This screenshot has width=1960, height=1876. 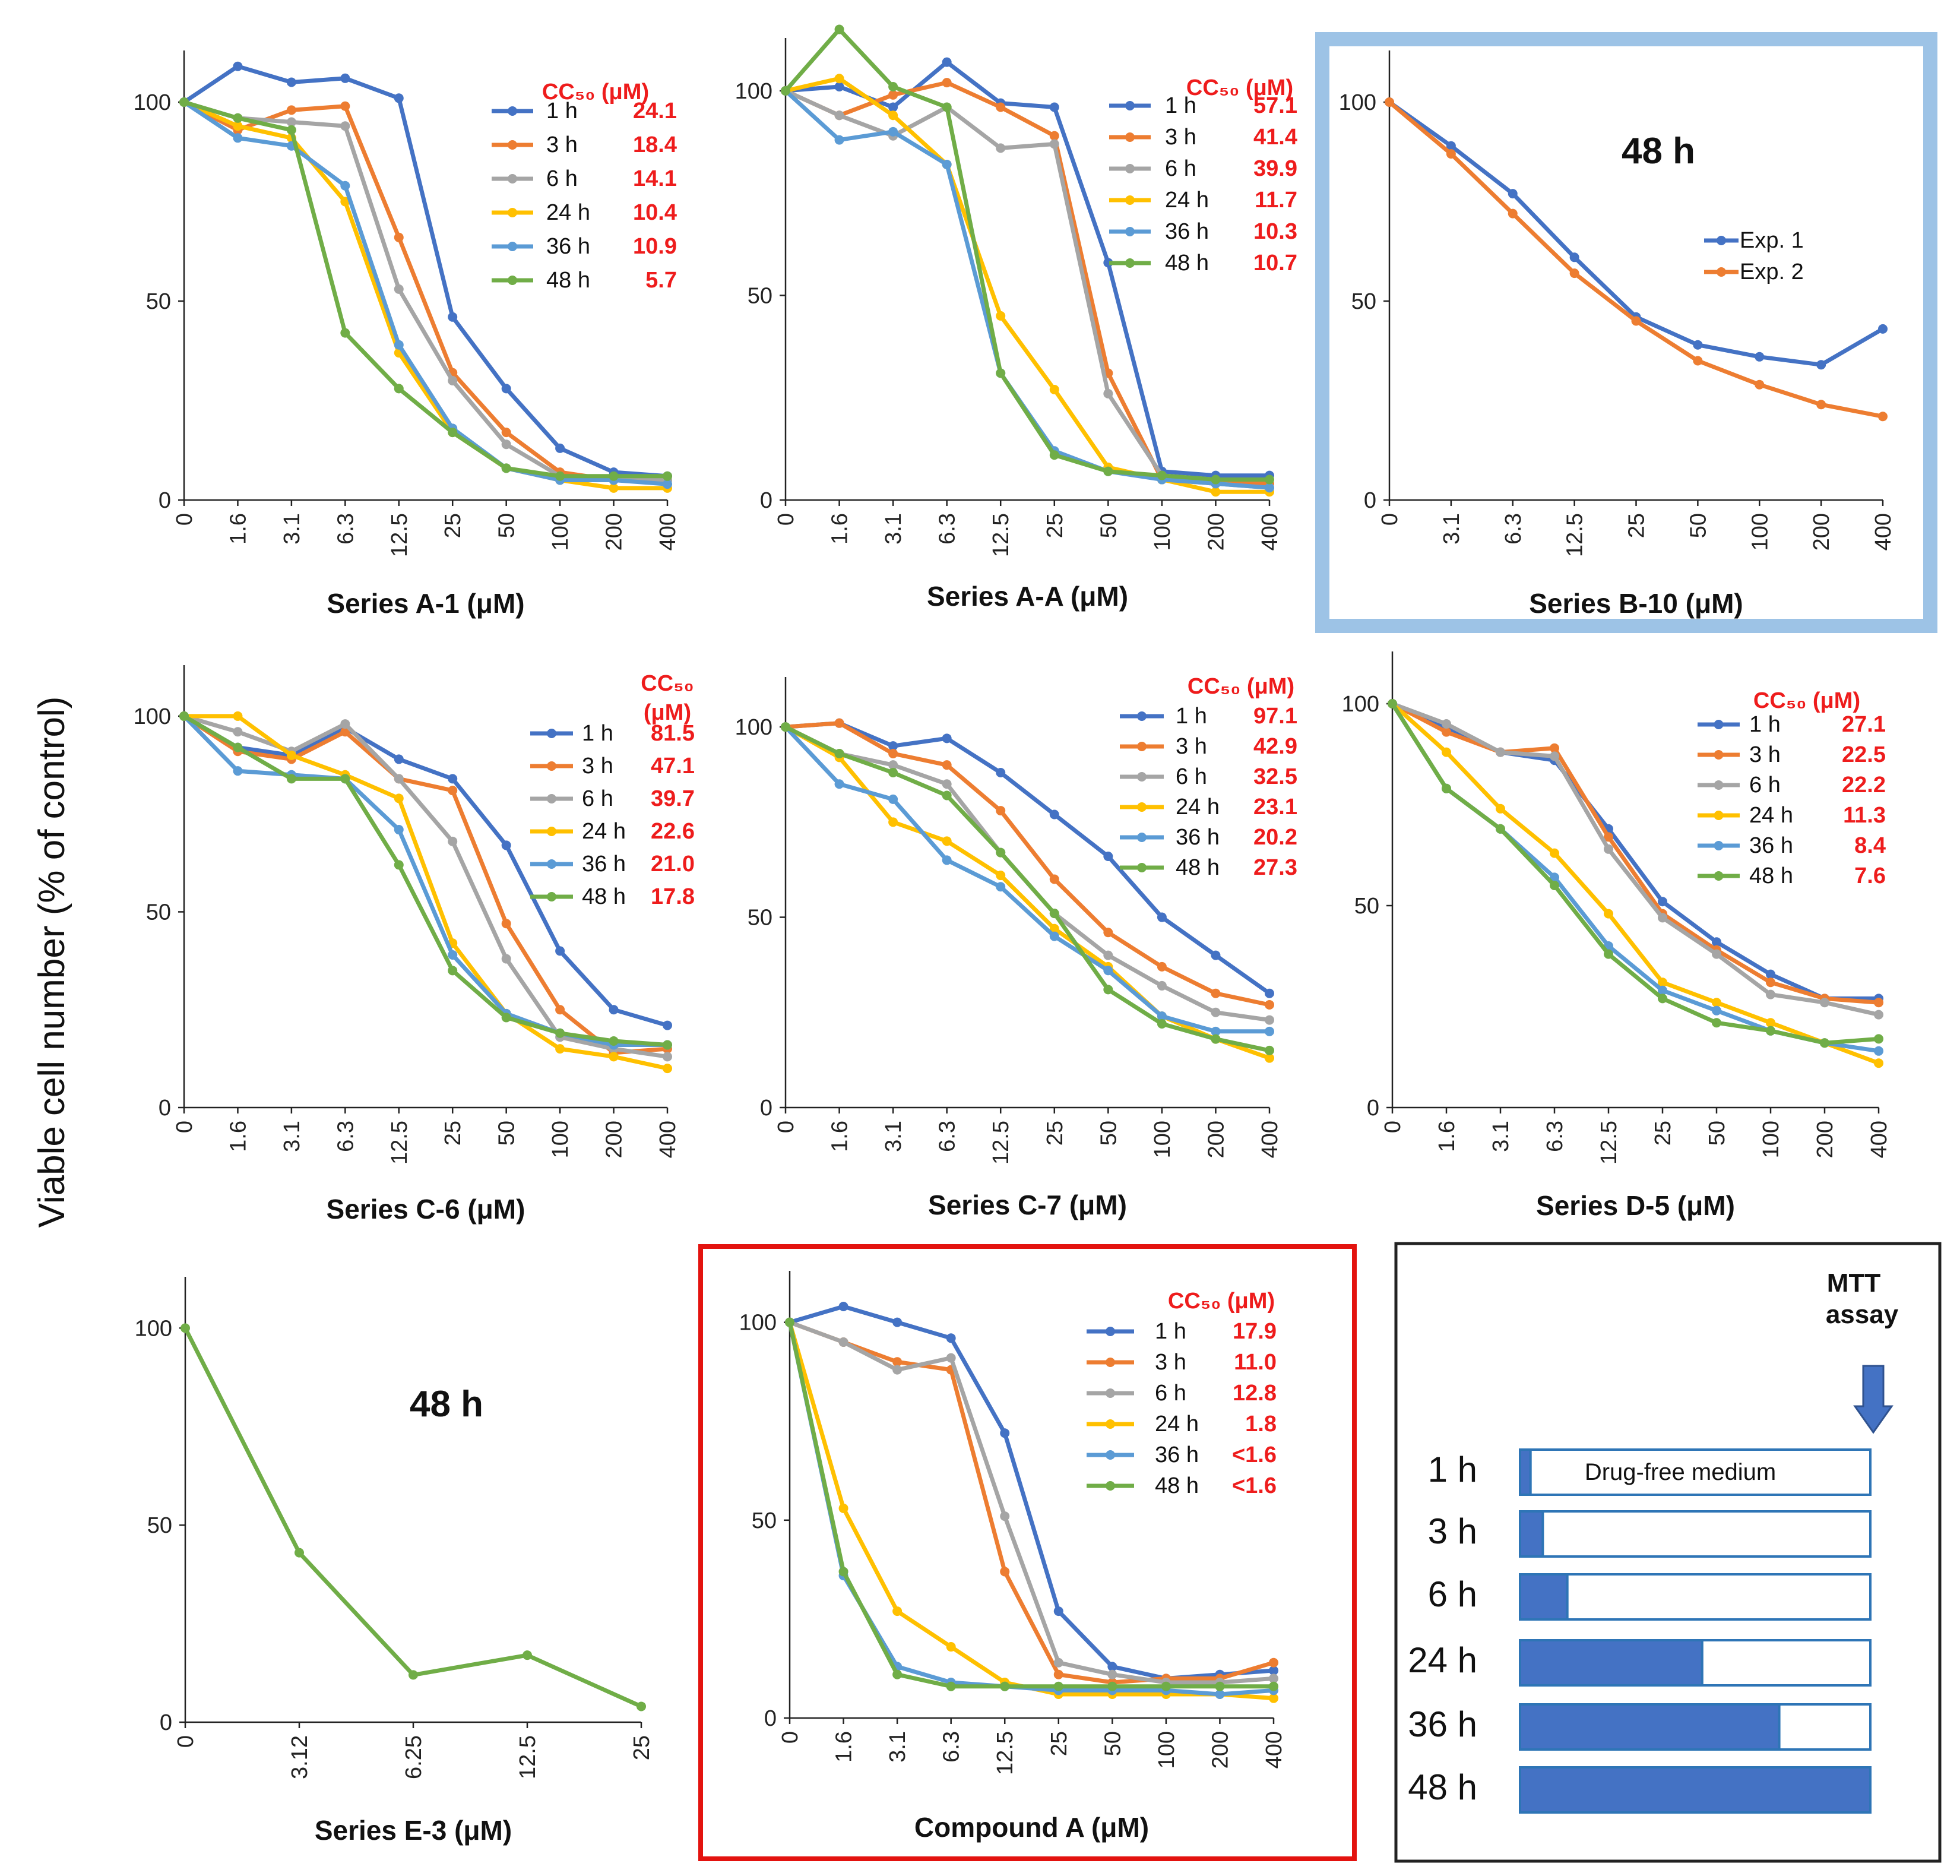 I want to click on schedule-time-label: 48 h, so click(x=1442, y=1787).